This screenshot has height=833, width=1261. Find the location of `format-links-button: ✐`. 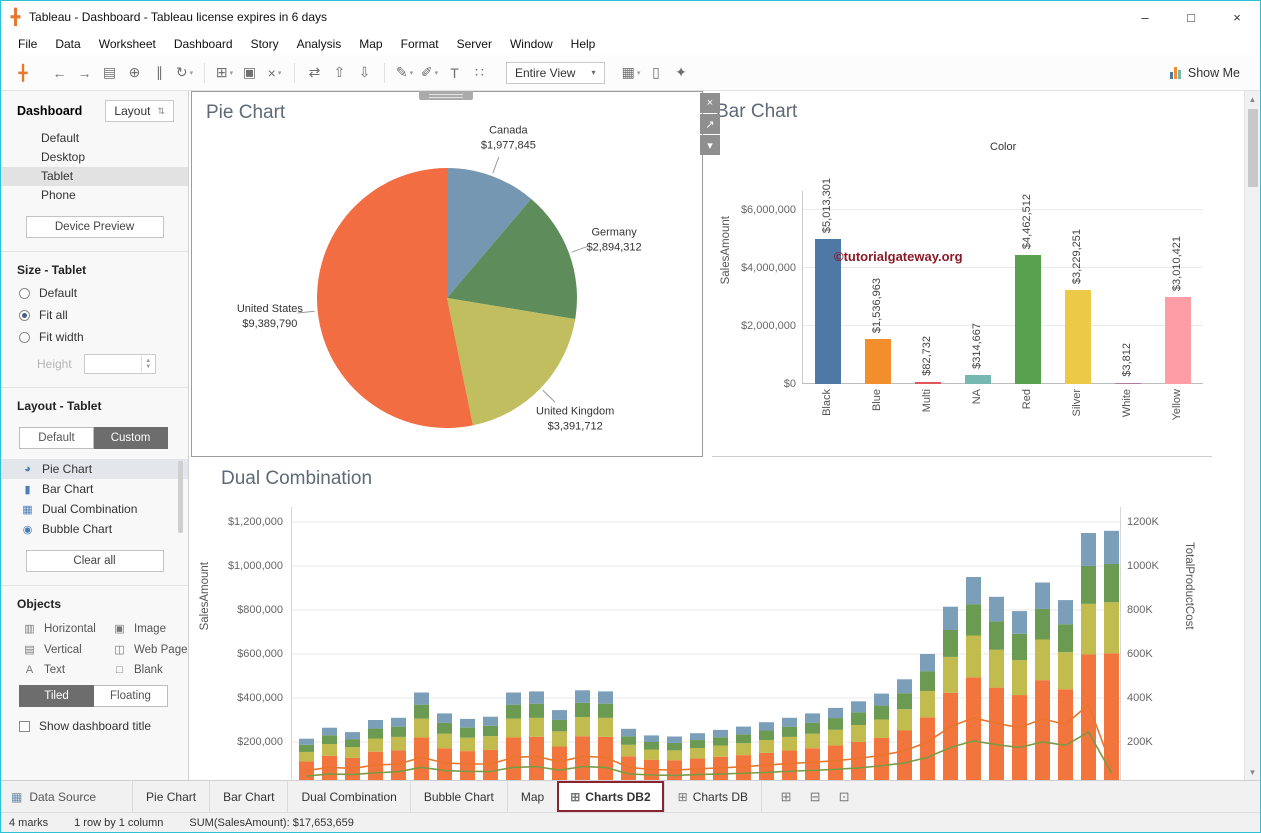

format-links-button: ✐ is located at coordinates (429, 73).